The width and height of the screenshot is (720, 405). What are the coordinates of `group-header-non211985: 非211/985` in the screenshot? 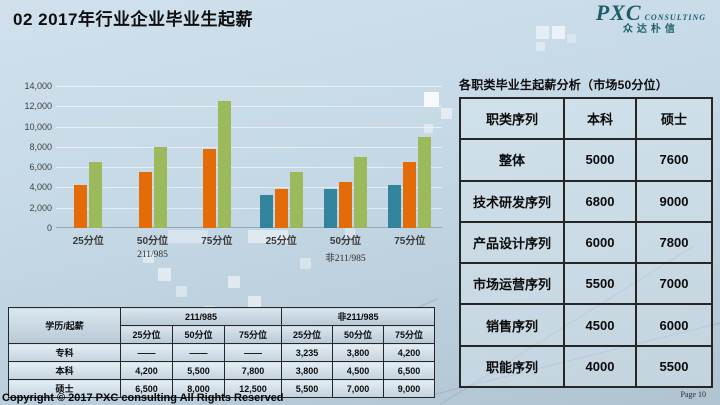 It's located at (358, 316).